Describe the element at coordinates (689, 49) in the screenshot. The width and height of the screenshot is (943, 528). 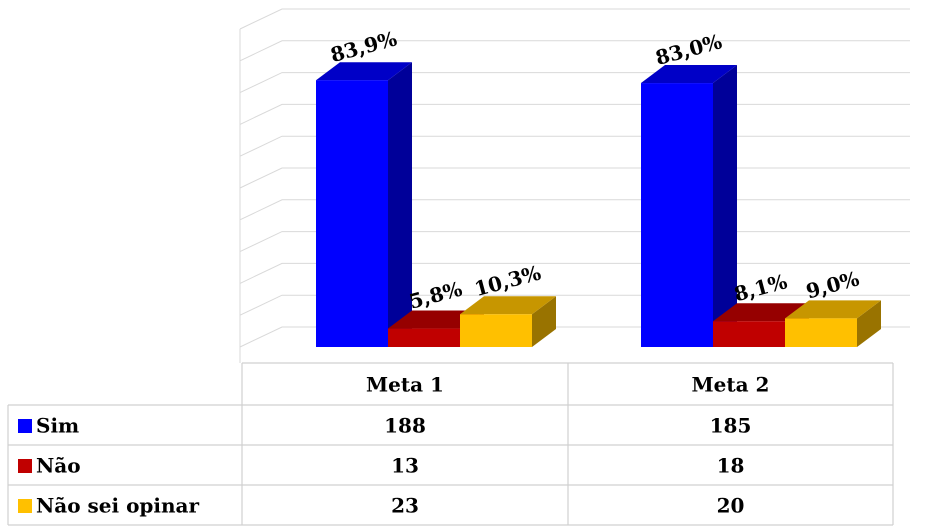
I see `data-label: 83,0%` at that location.